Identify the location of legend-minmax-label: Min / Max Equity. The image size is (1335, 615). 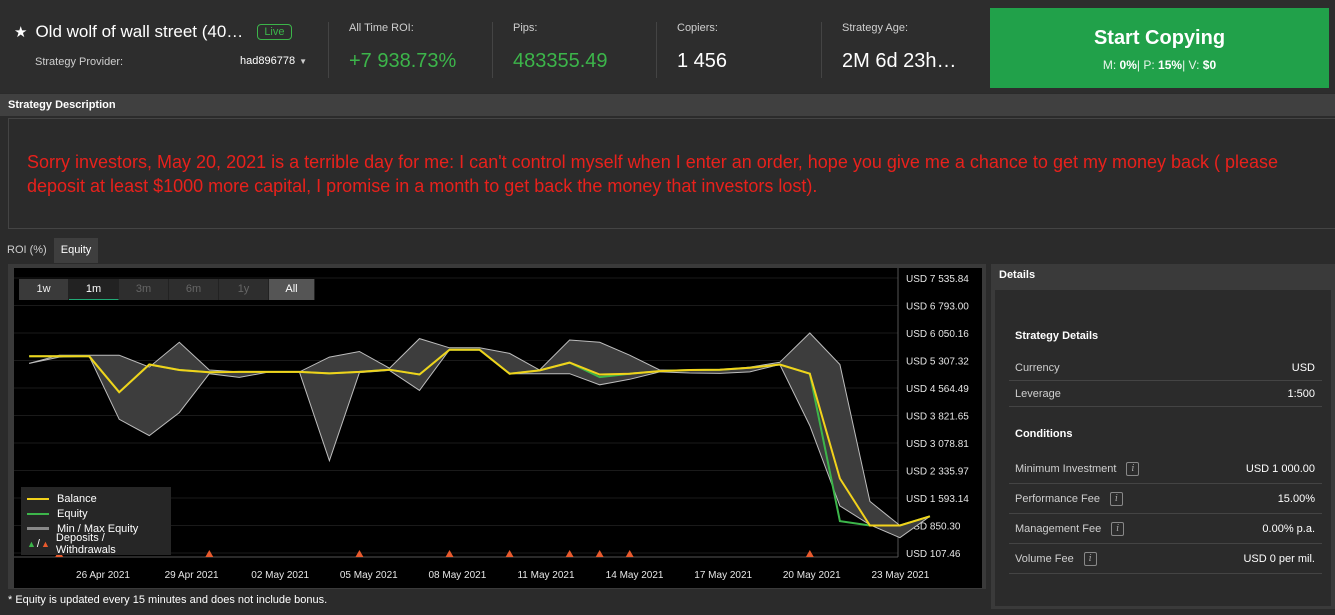
(98, 528).